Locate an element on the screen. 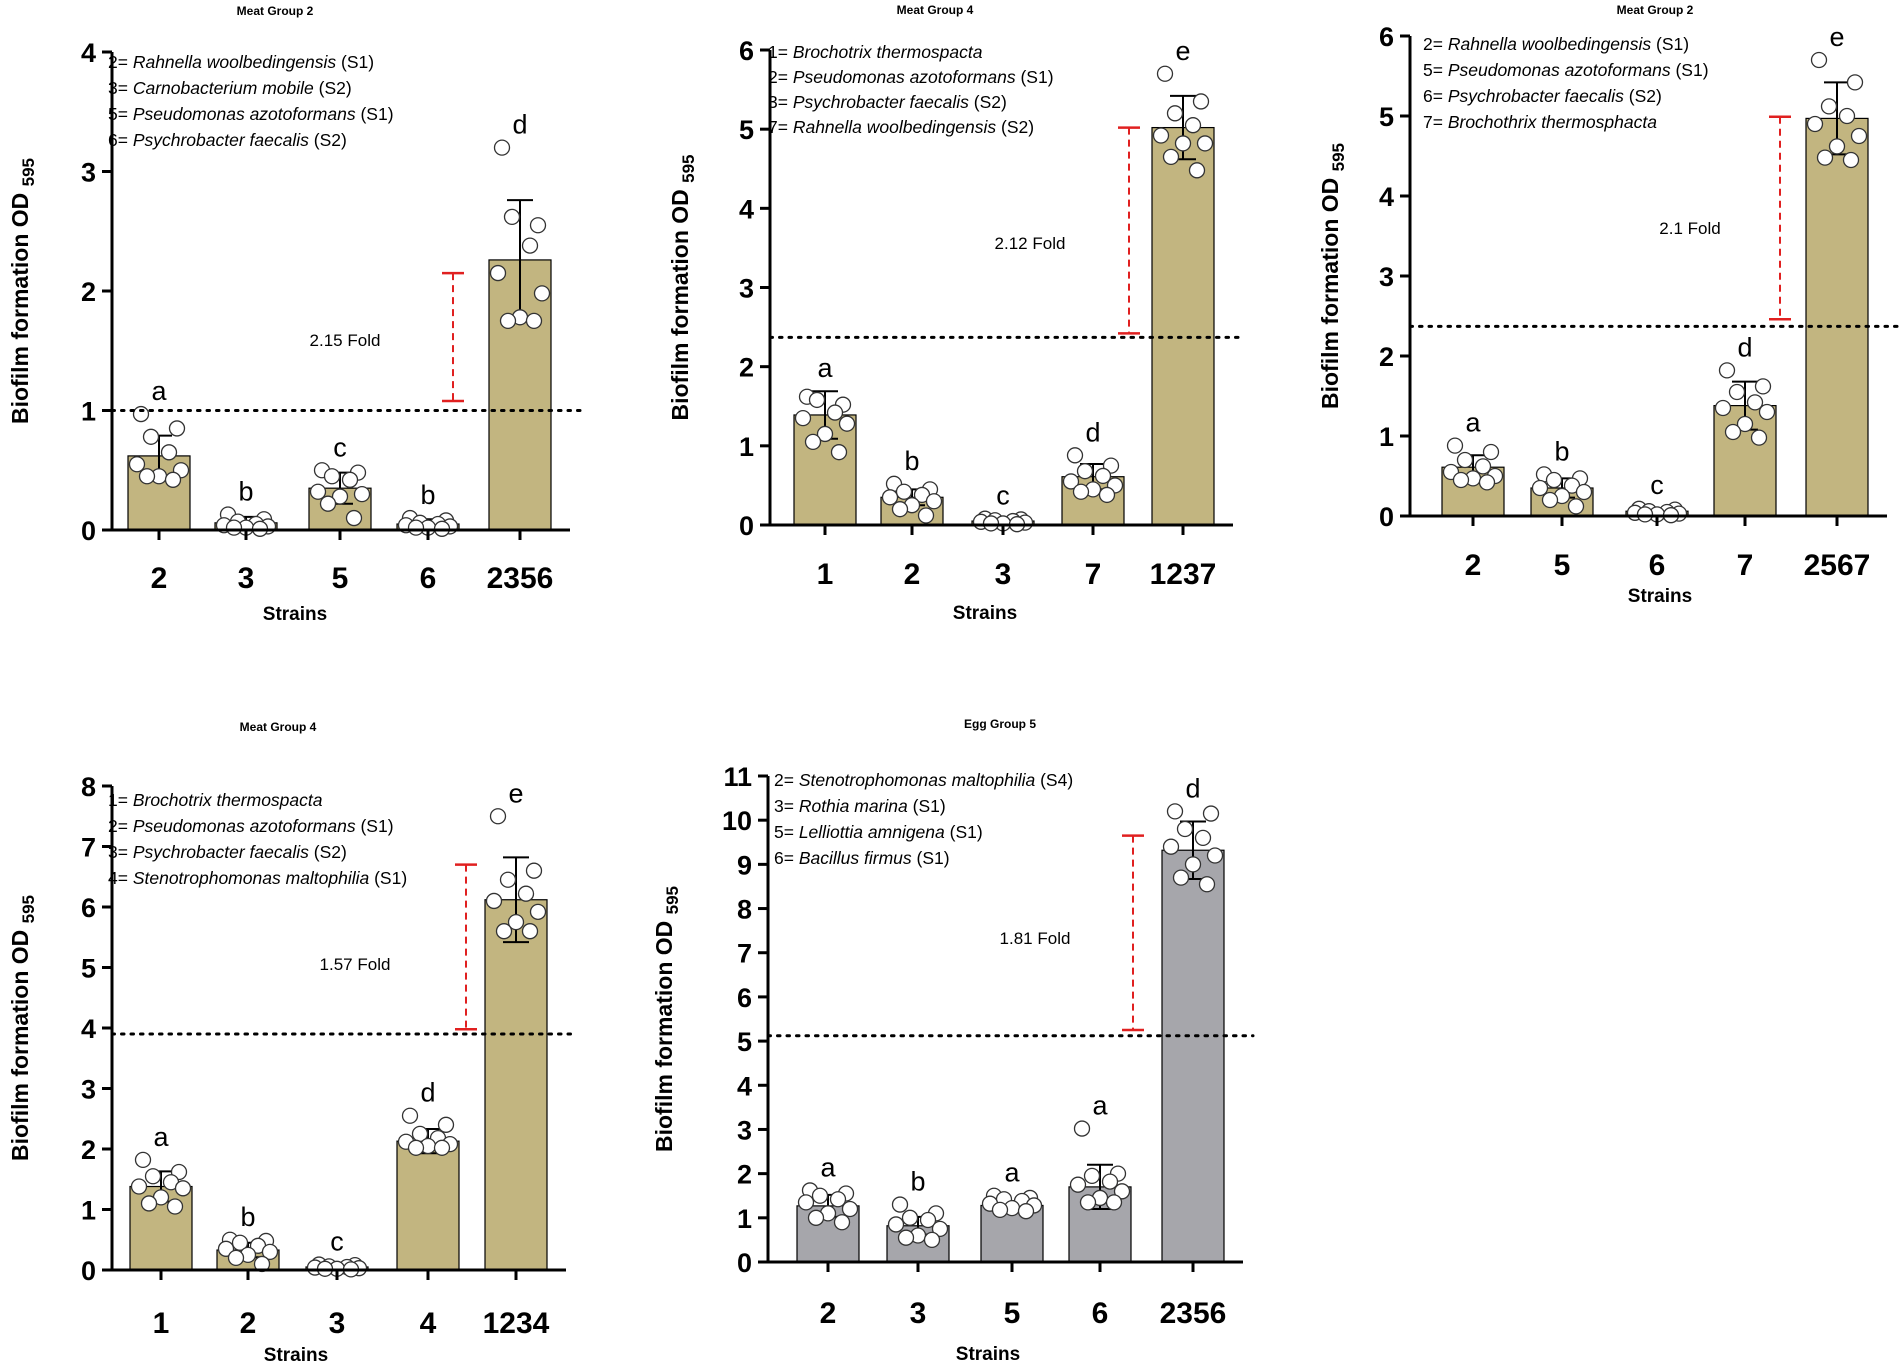 The width and height of the screenshot is (1902, 1364). significance-letter: d is located at coordinates (519, 125).